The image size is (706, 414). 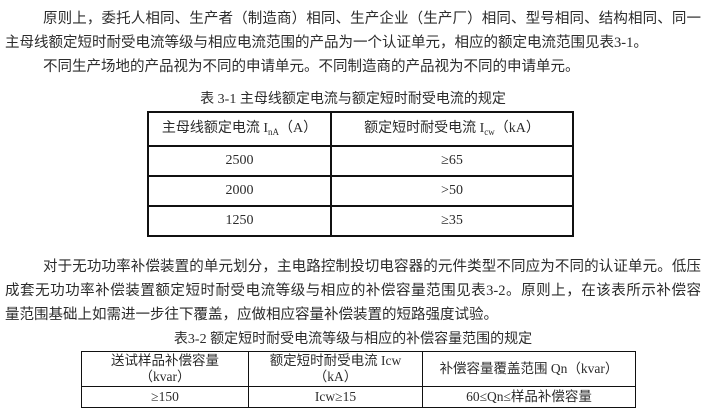 What do you see at coordinates (251, 315) in the screenshot?
I see `paragraph-line: 量范围基础上如需进一步往下覆盖，应做相应容量补偿装置的短路强度试验。` at bounding box center [251, 315].